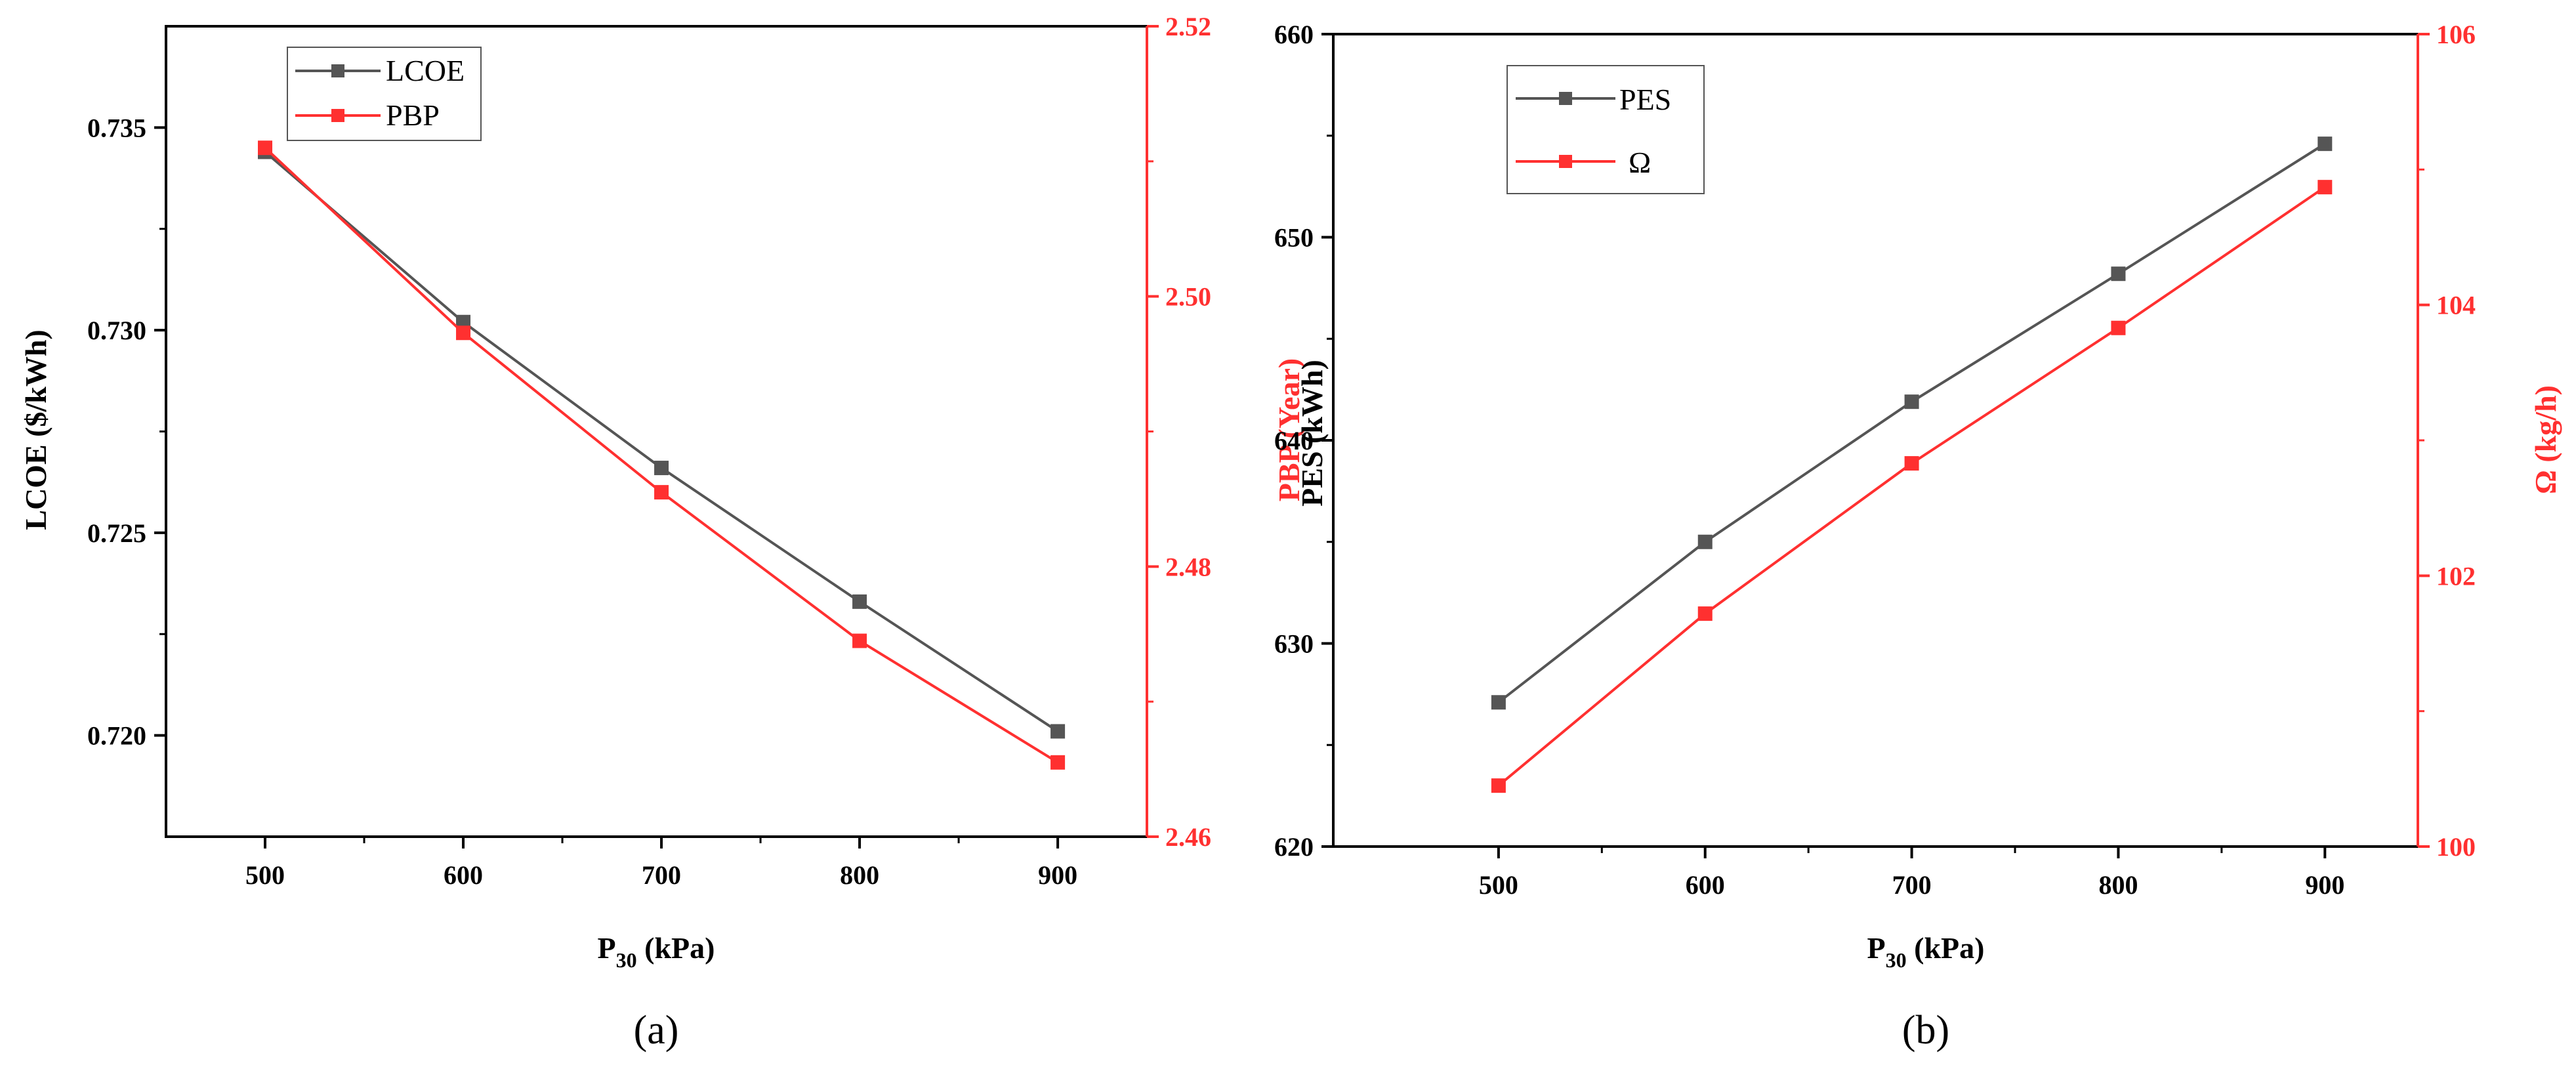 The image size is (2576, 1069). I want to click on panel-caption-b: (b), so click(1925, 1030).